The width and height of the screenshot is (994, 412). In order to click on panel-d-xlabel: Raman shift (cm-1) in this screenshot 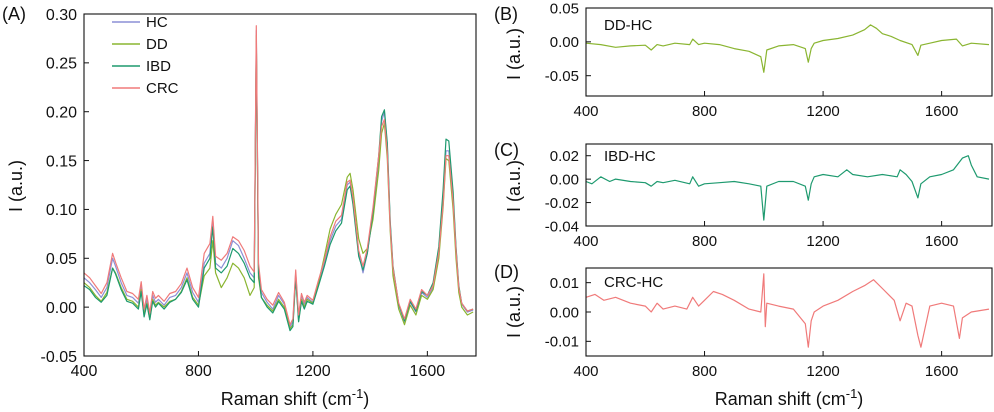, I will do `click(789, 397)`.